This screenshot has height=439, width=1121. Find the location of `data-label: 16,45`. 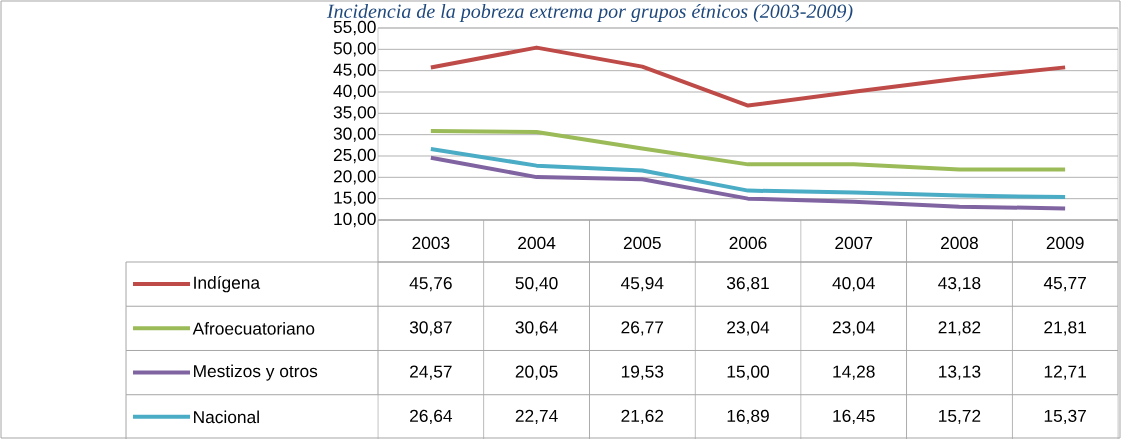

data-label: 16,45 is located at coordinates (854, 417).